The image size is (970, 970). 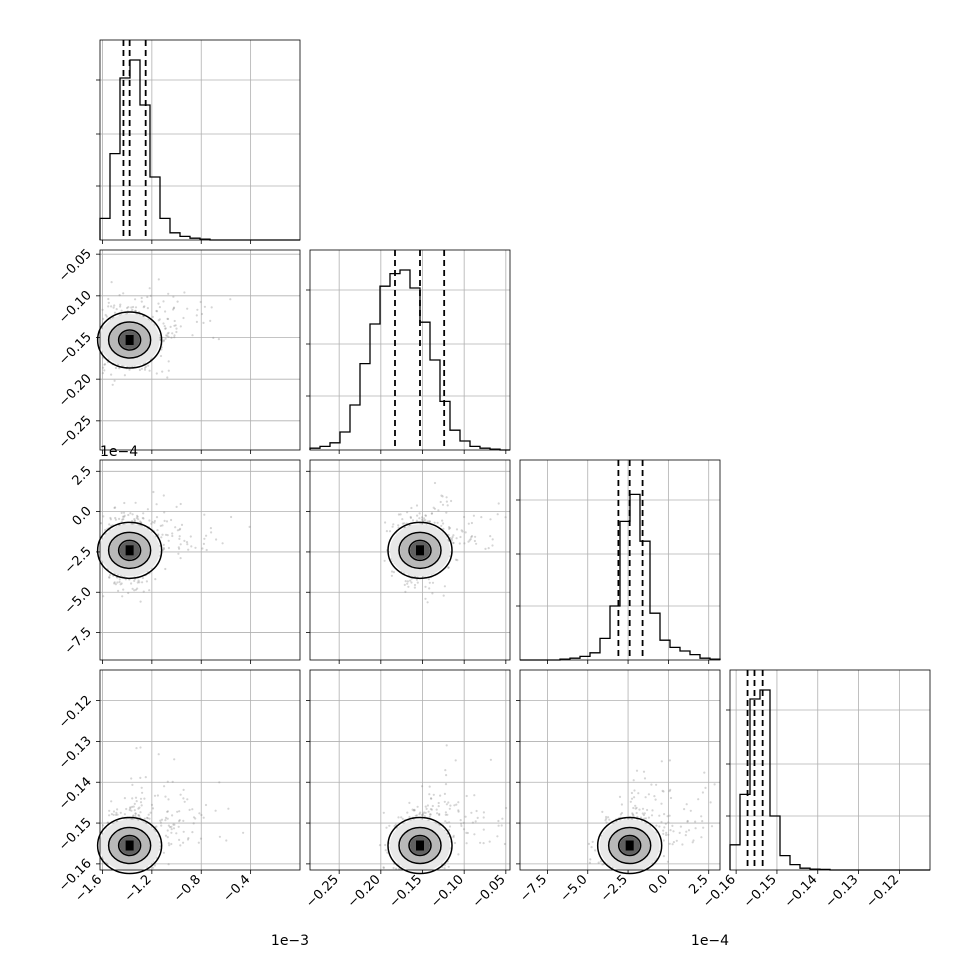 I want to click on x-tick-label: −0.20, so click(x=364, y=891).